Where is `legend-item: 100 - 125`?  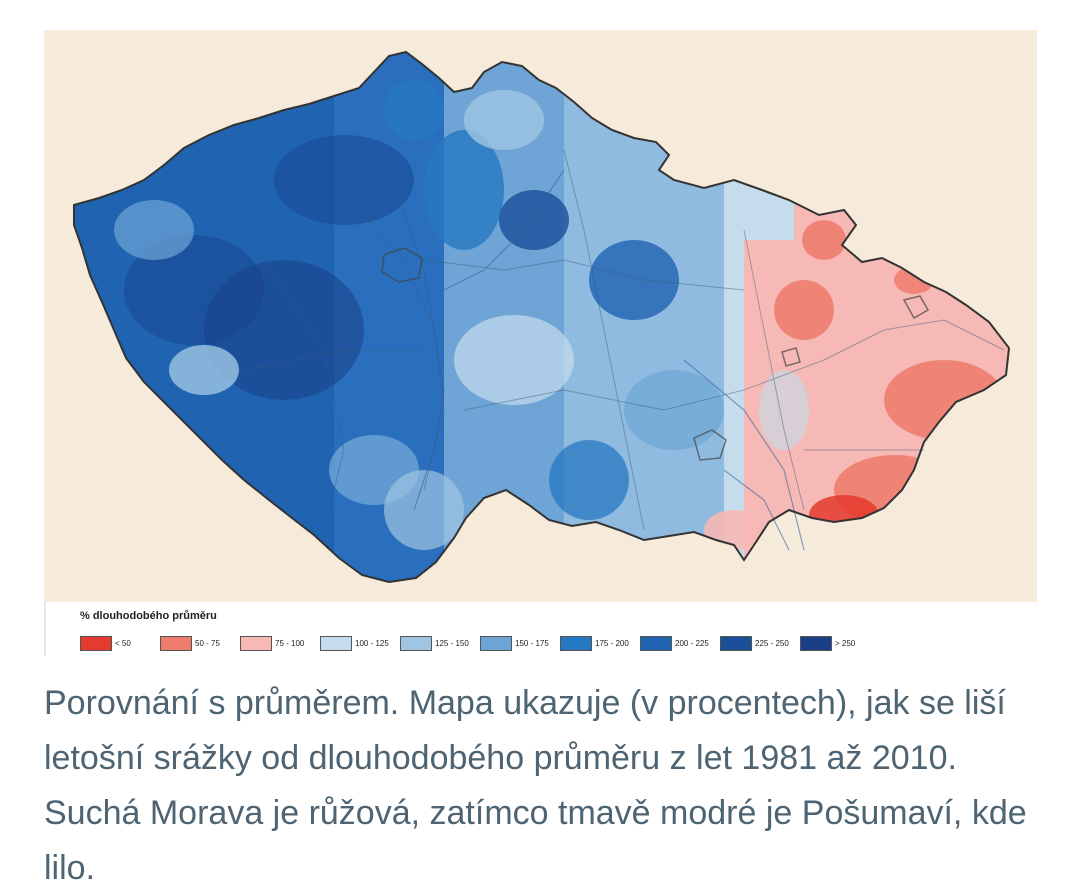 legend-item: 100 - 125 is located at coordinates (360, 643).